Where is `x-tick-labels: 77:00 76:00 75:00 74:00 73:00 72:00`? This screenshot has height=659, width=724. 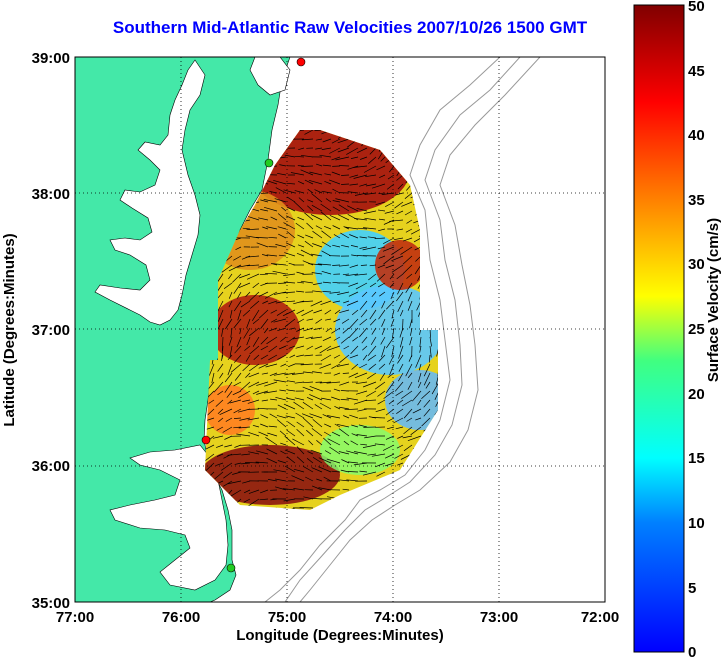
x-tick-labels: 77:00 76:00 75:00 74:00 73:00 72:00 is located at coordinates (337, 617).